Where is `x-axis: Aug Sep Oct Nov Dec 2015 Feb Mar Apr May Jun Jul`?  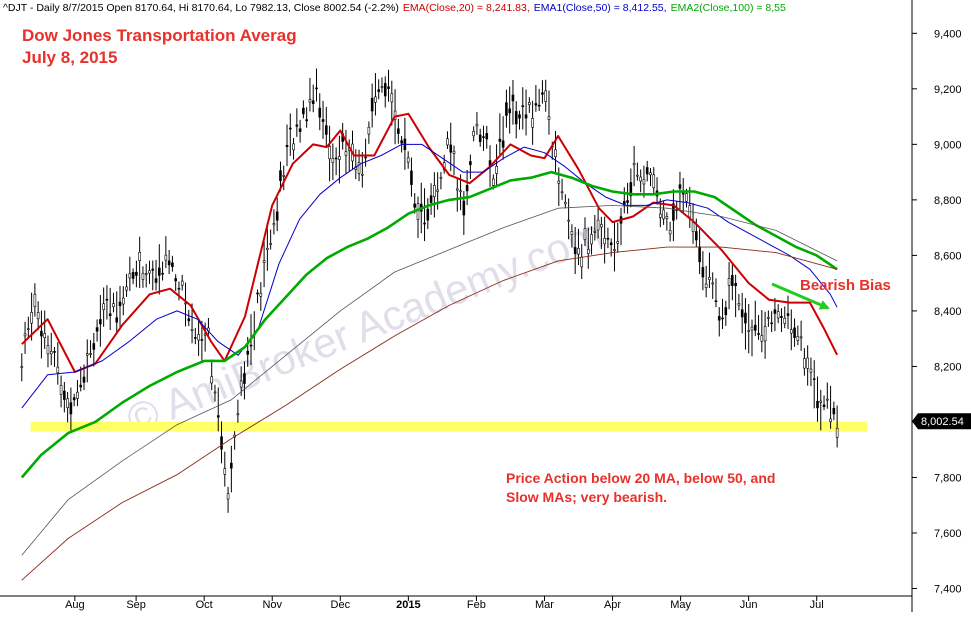
x-axis: Aug Sep Oct Nov Dec 2015 Feb Mar Apr May Jun Jul is located at coordinates (456, 603).